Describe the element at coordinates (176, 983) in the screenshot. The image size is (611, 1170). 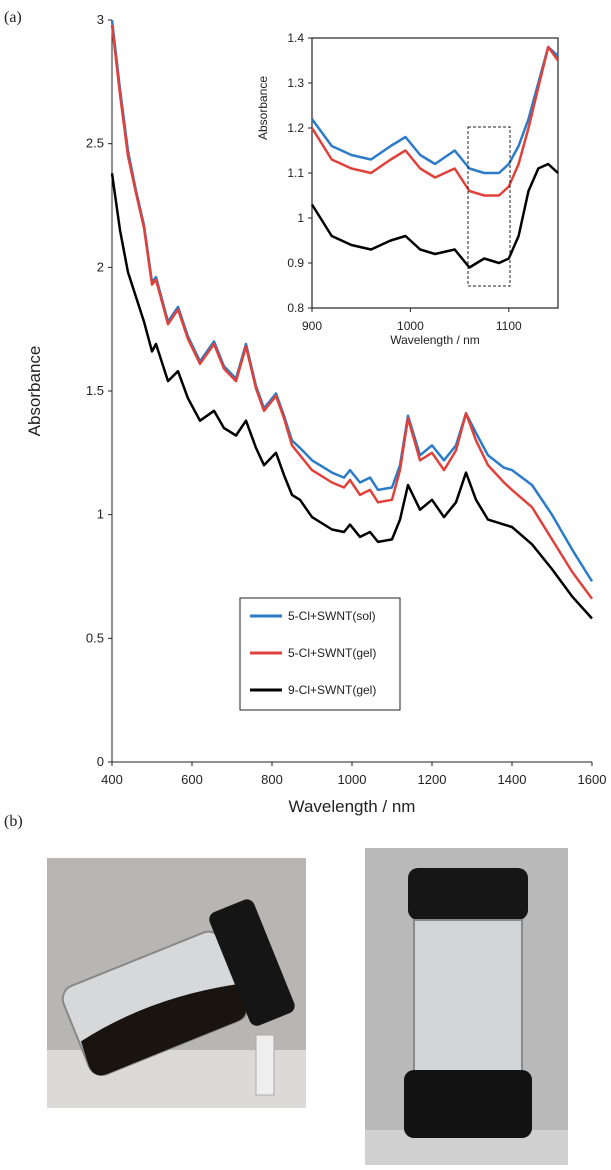
I see `photo-tilted-vial` at that location.